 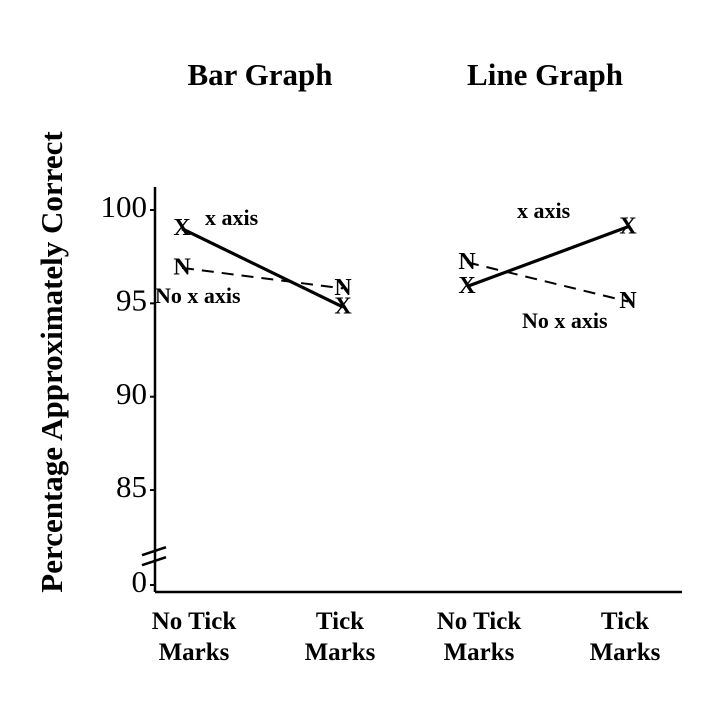 What do you see at coordinates (131, 299) in the screenshot?
I see `y-tick-label: 95` at bounding box center [131, 299].